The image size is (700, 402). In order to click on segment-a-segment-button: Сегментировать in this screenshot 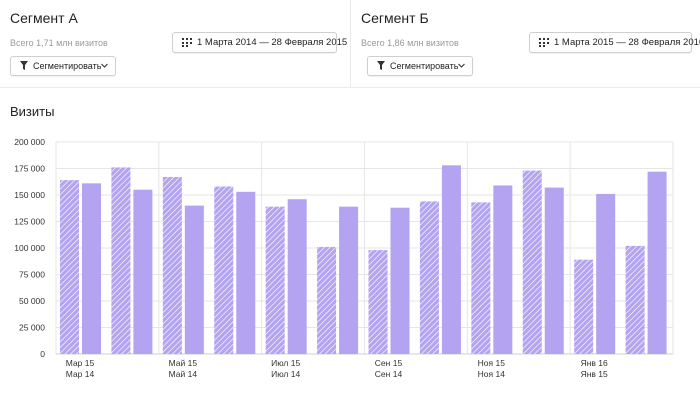, I will do `click(63, 66)`.